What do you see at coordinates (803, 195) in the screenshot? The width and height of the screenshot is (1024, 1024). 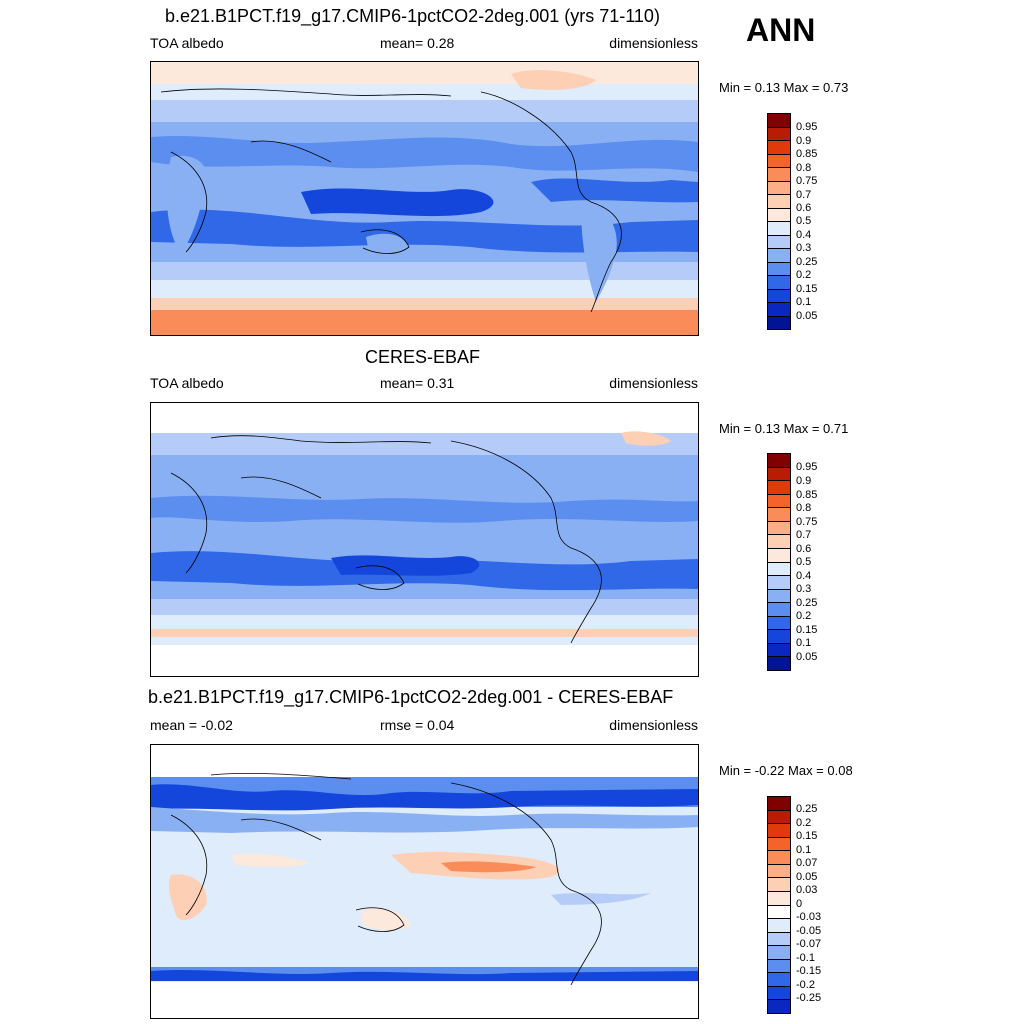 I see `colorbar-tick: 0.7` at bounding box center [803, 195].